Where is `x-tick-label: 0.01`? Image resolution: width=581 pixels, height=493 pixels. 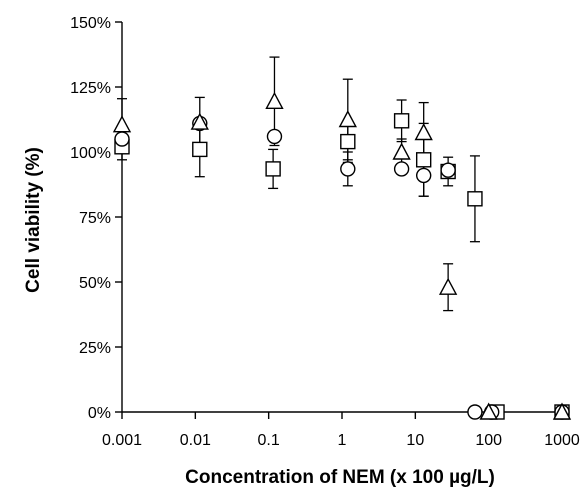 x-tick-label: 0.01 is located at coordinates (195, 440).